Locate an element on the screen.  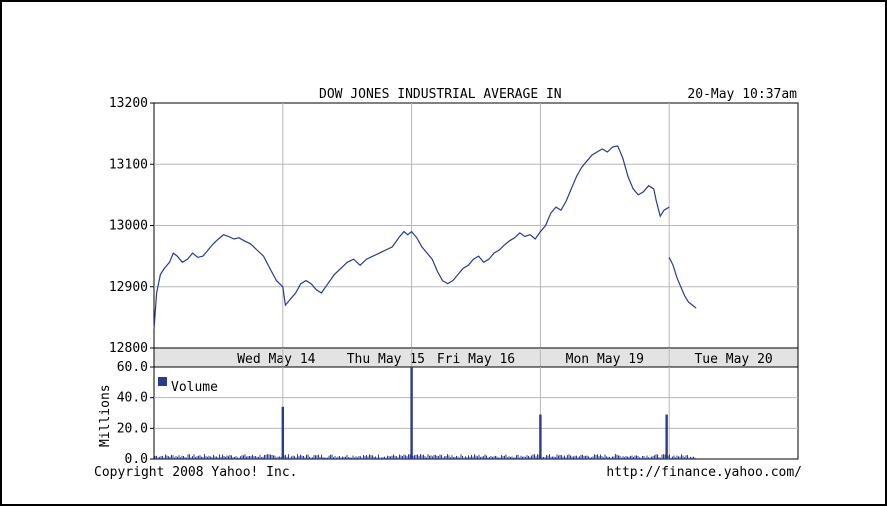
price-tick-label: 13100 is located at coordinates (128, 164).